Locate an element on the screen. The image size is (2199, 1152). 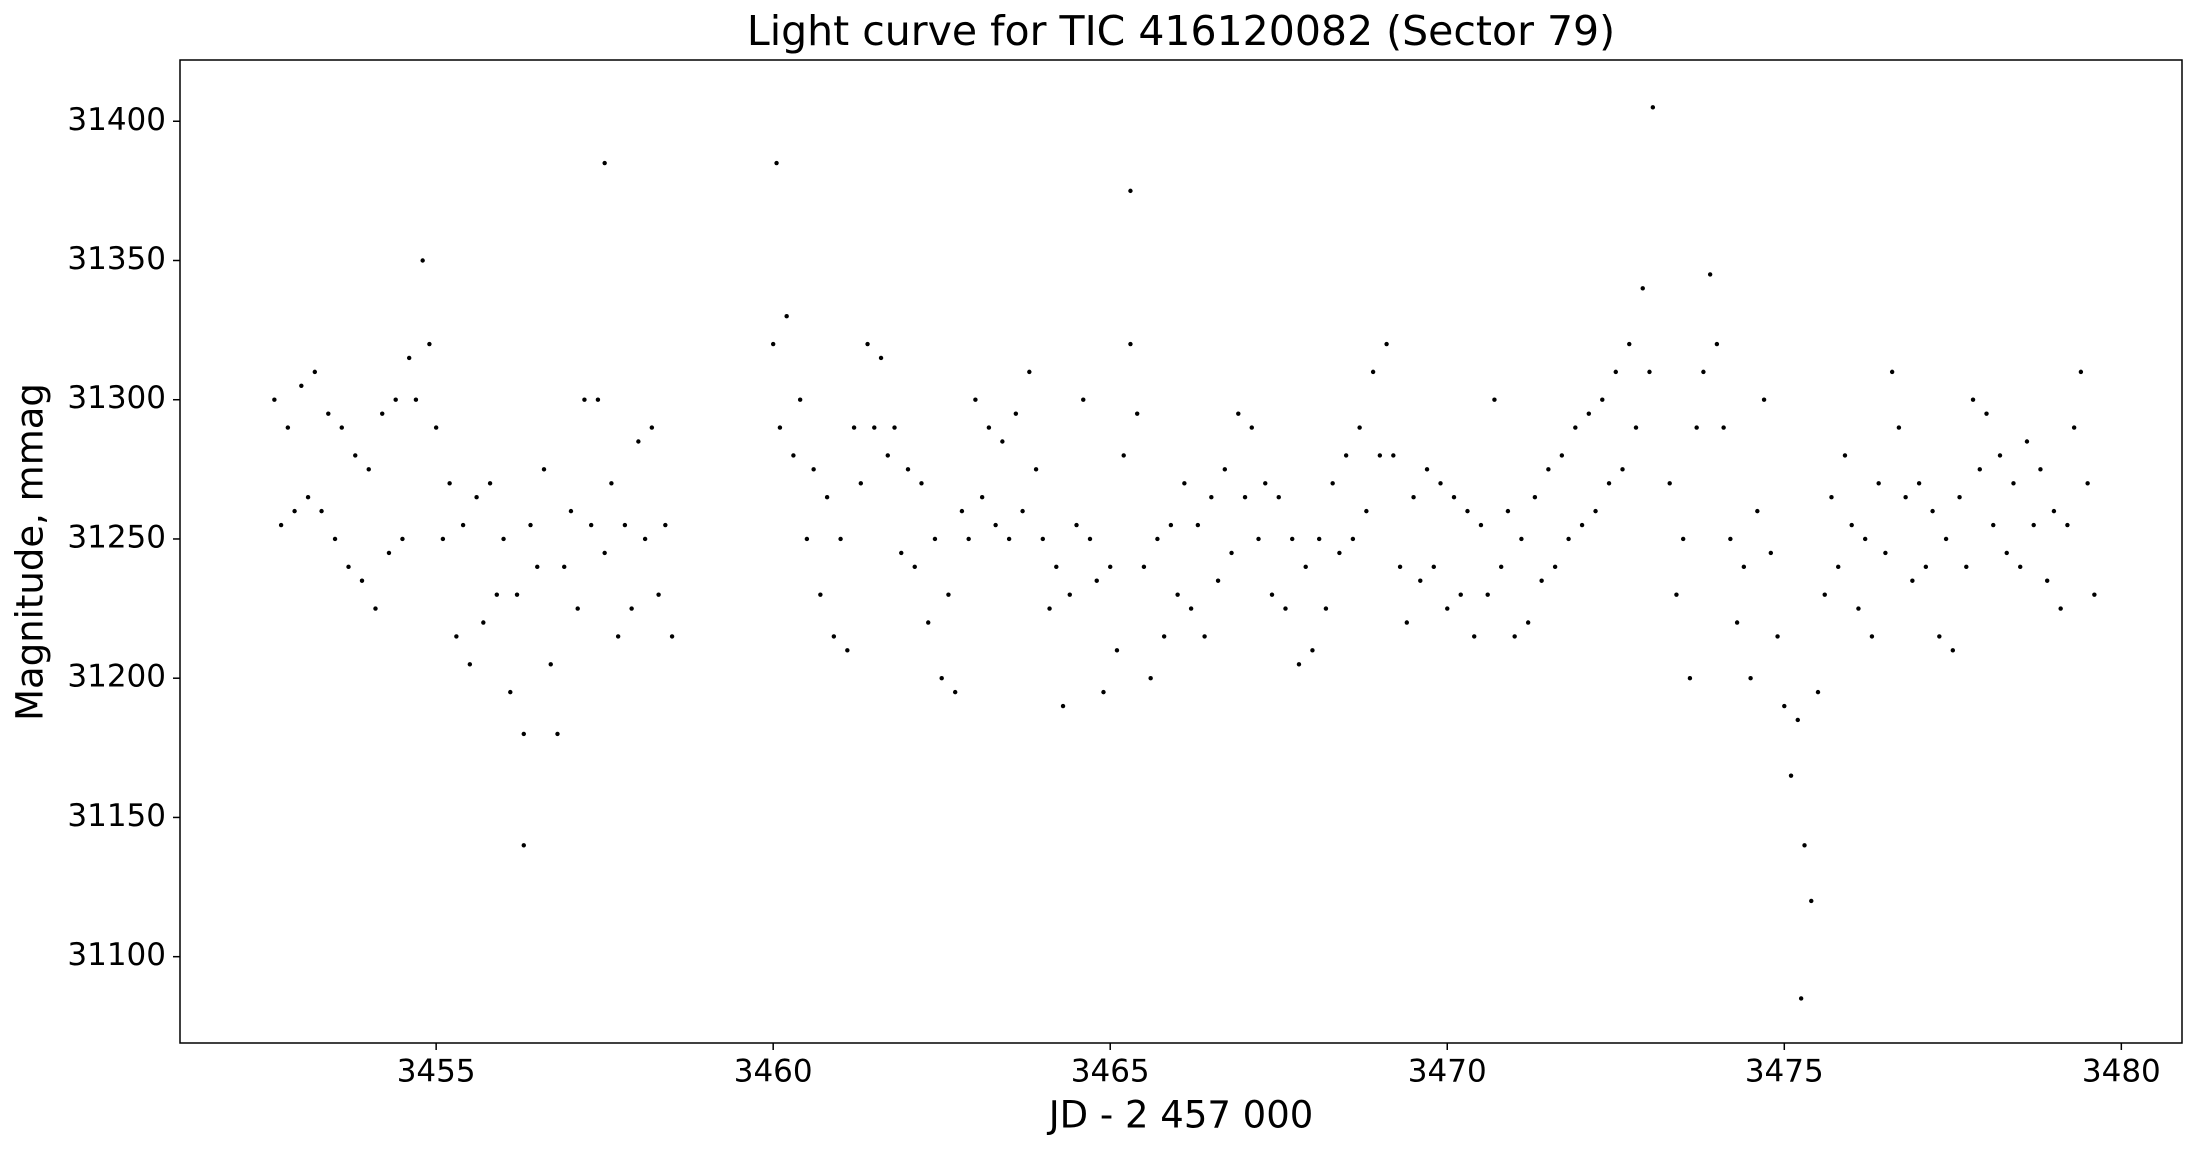
x-tick-label: 3470 is located at coordinates (1447, 1072).